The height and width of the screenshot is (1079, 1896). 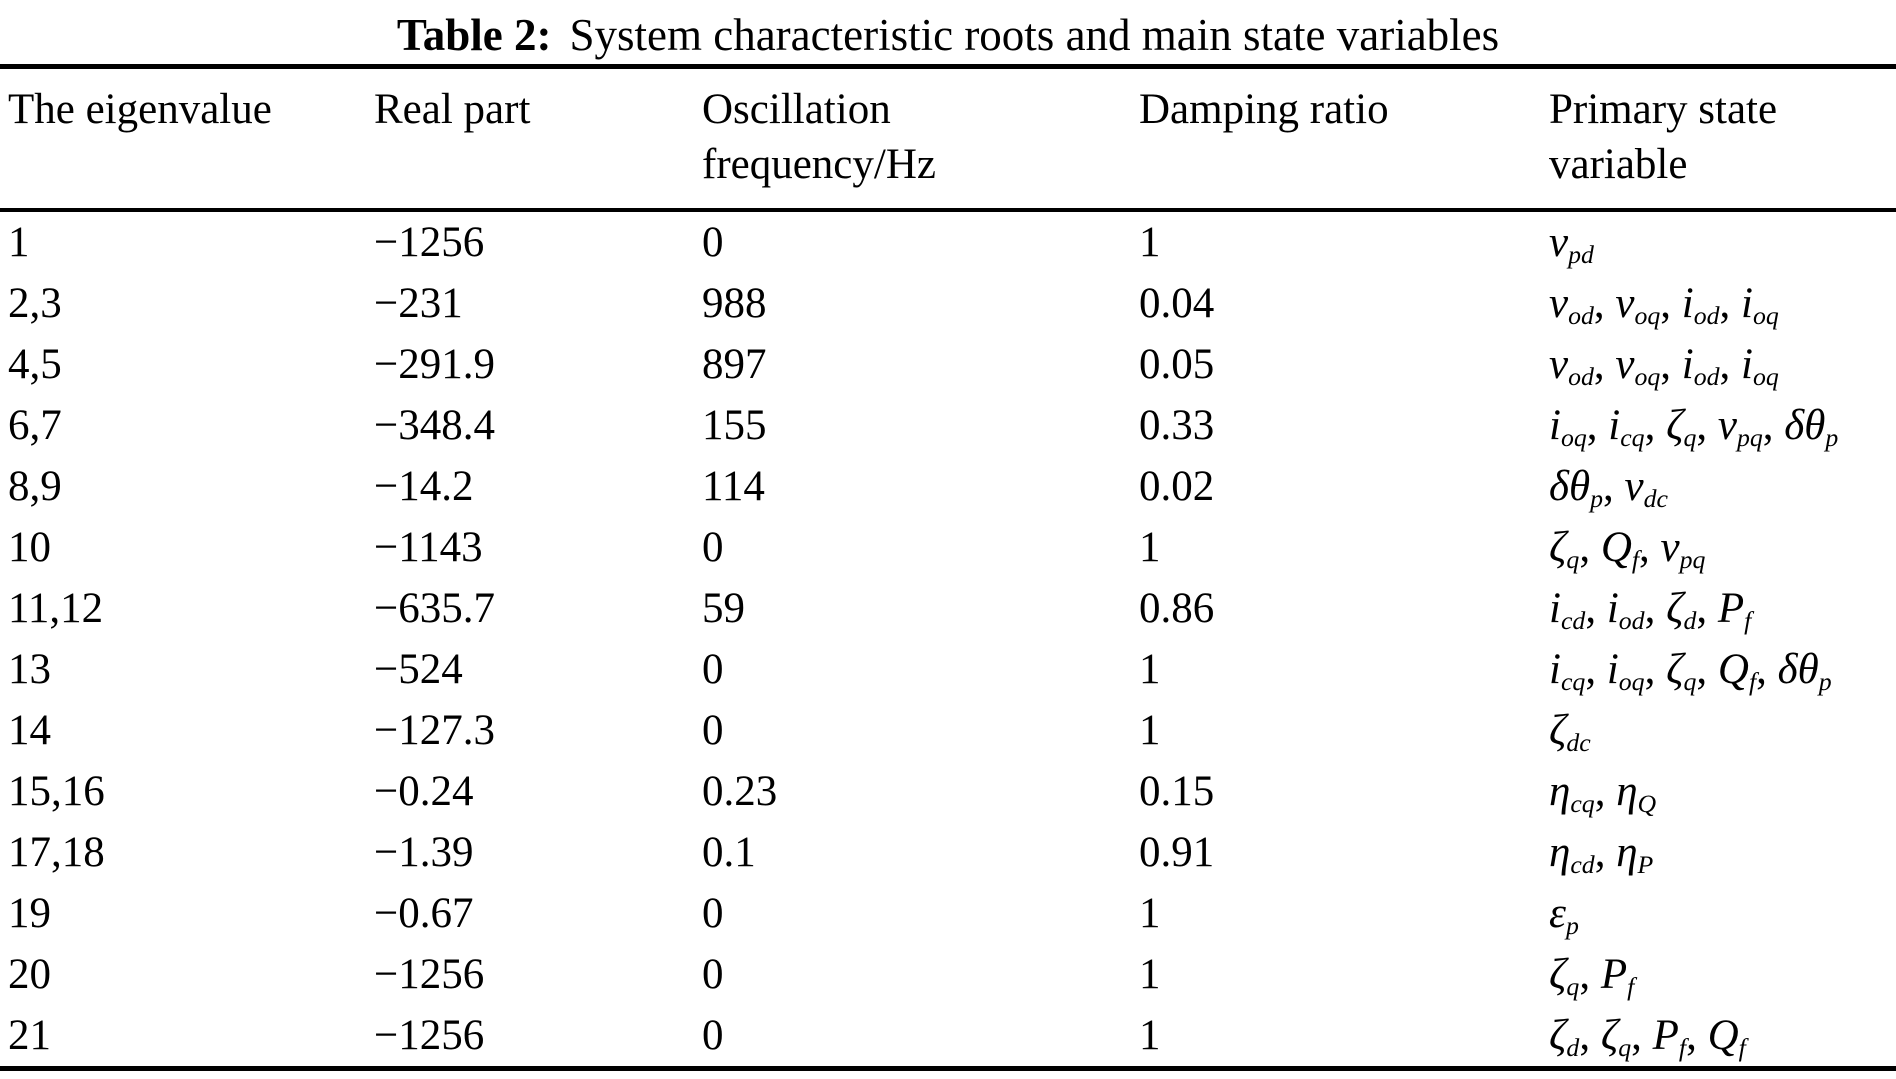 What do you see at coordinates (35, 487) in the screenshot?
I see `cell-eigenvalue: 8,9` at bounding box center [35, 487].